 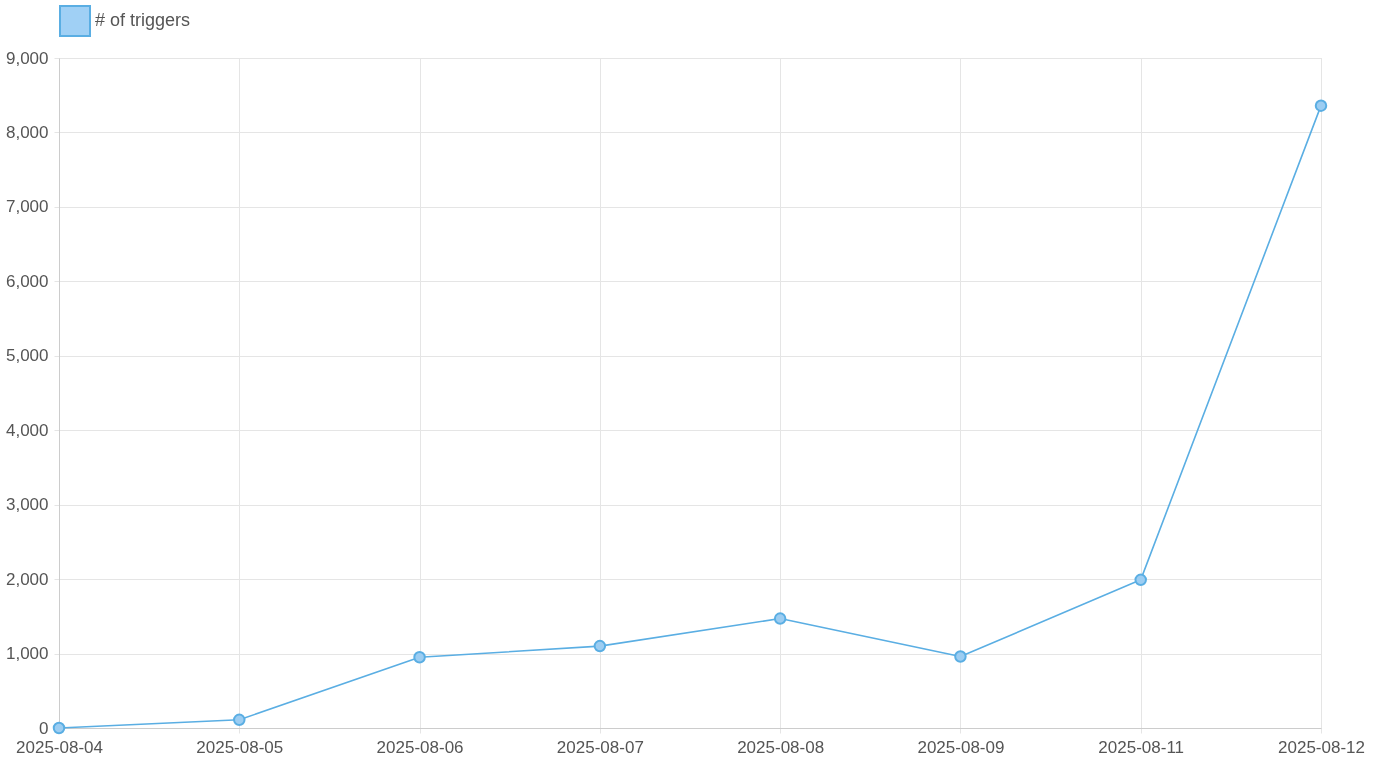 I want to click on x-tick-label: 2025-08-06, so click(x=420, y=747).